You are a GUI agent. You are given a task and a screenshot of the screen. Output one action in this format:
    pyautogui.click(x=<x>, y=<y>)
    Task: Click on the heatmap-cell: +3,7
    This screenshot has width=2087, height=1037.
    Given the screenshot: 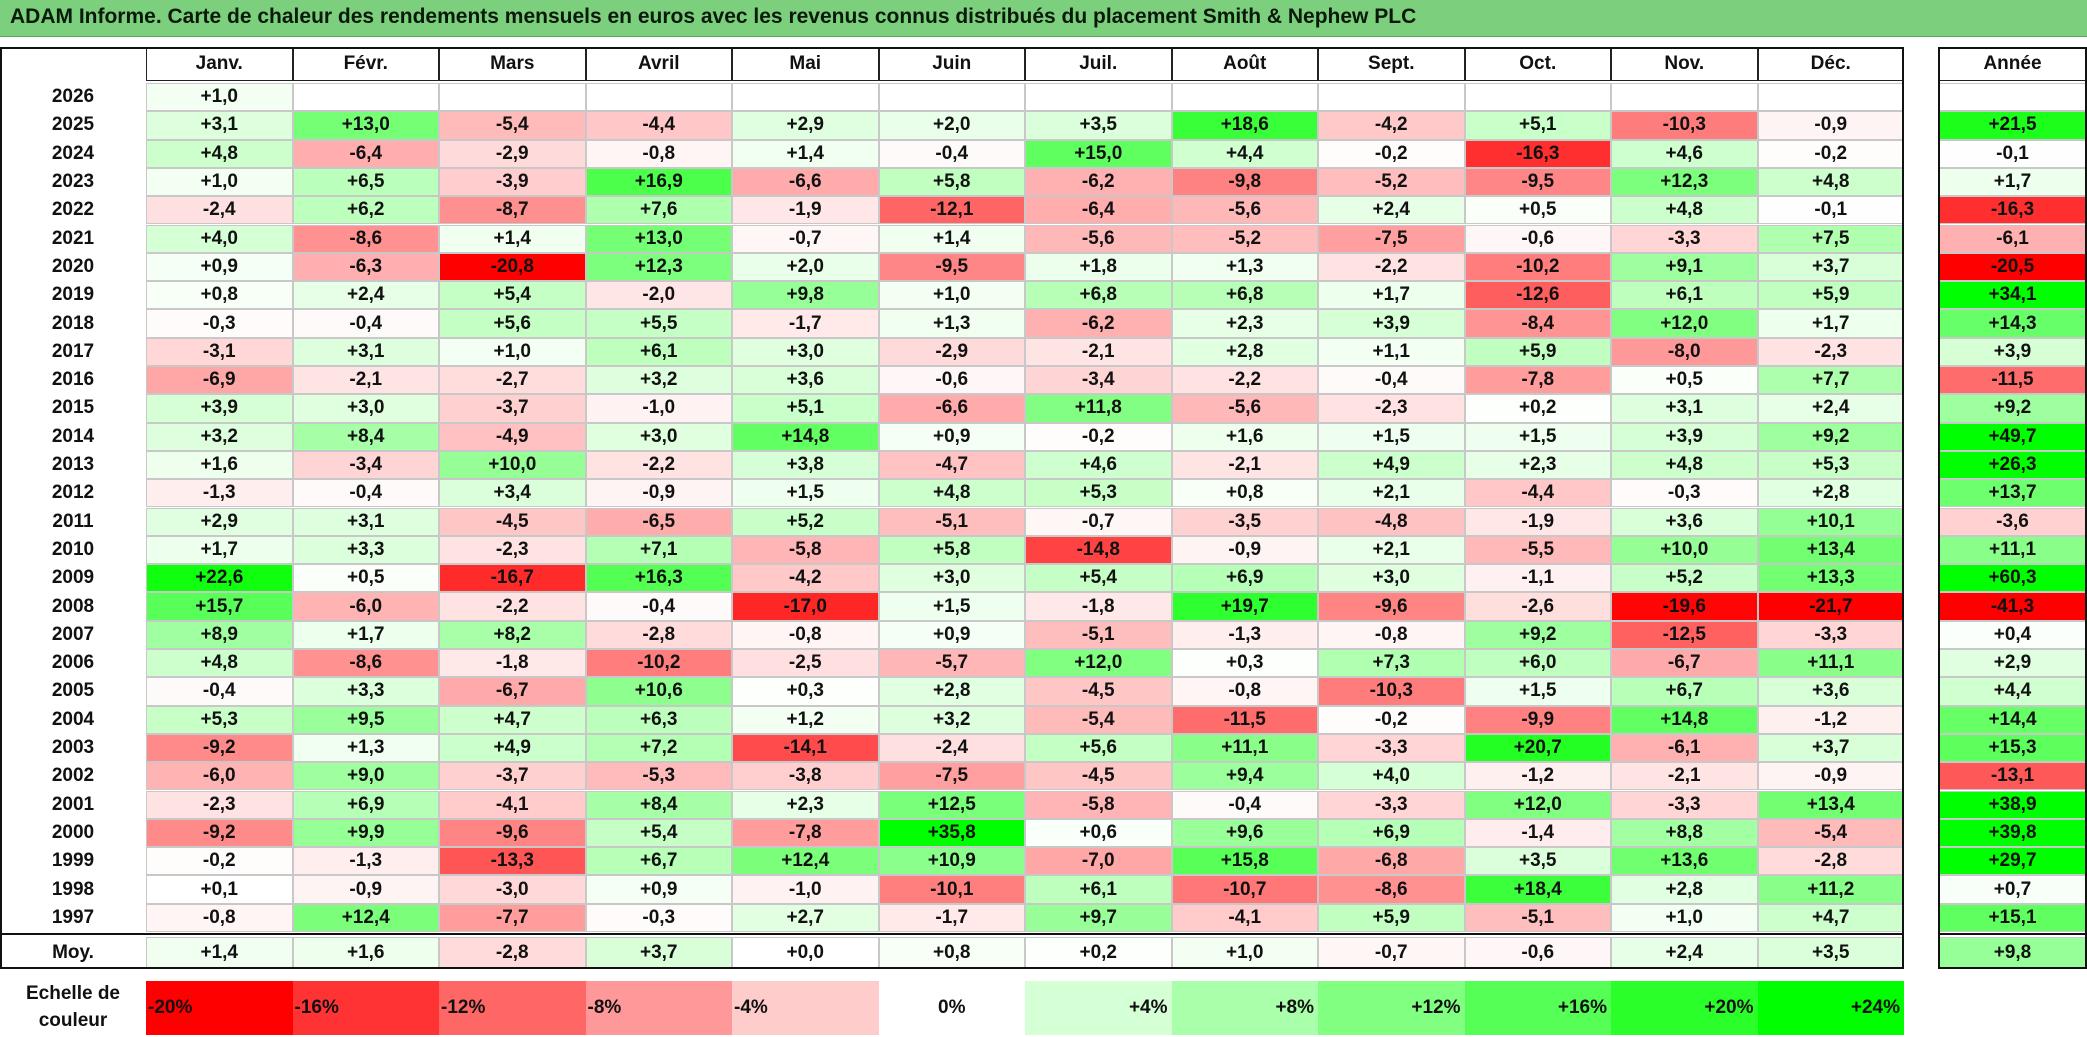 What is the action you would take?
    pyautogui.click(x=1830, y=267)
    